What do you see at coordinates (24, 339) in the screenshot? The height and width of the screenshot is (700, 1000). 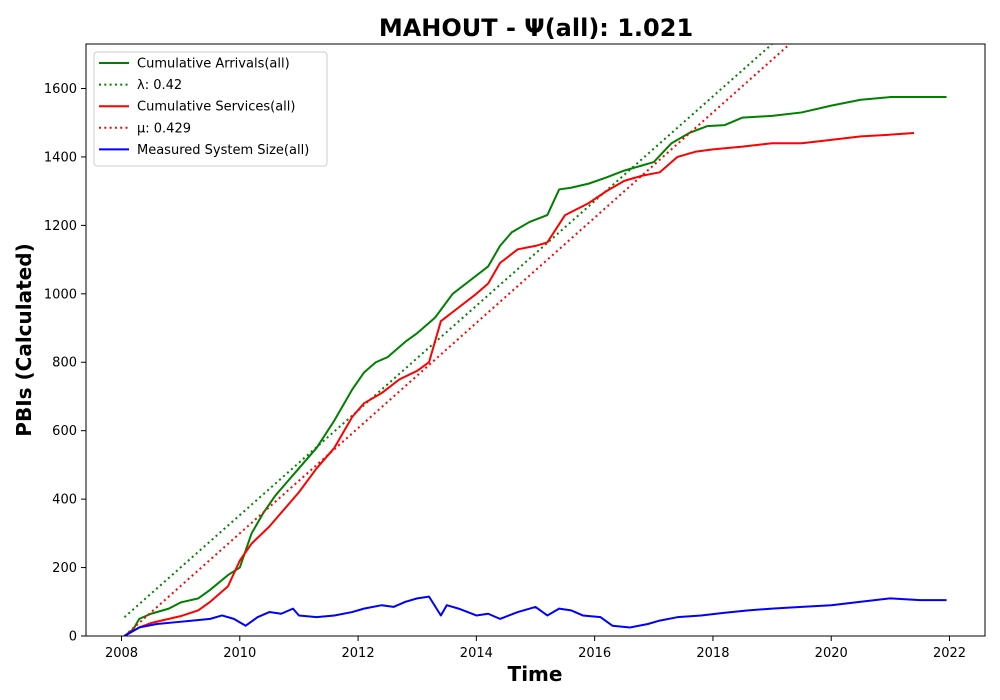 I see `y-axis-label: PBIs (Calculated)` at bounding box center [24, 339].